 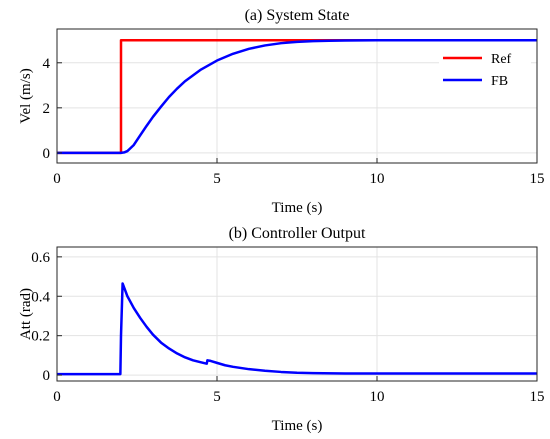 What do you see at coordinates (297, 233) in the screenshot?
I see `chart-title: (b) Controller Output` at bounding box center [297, 233].